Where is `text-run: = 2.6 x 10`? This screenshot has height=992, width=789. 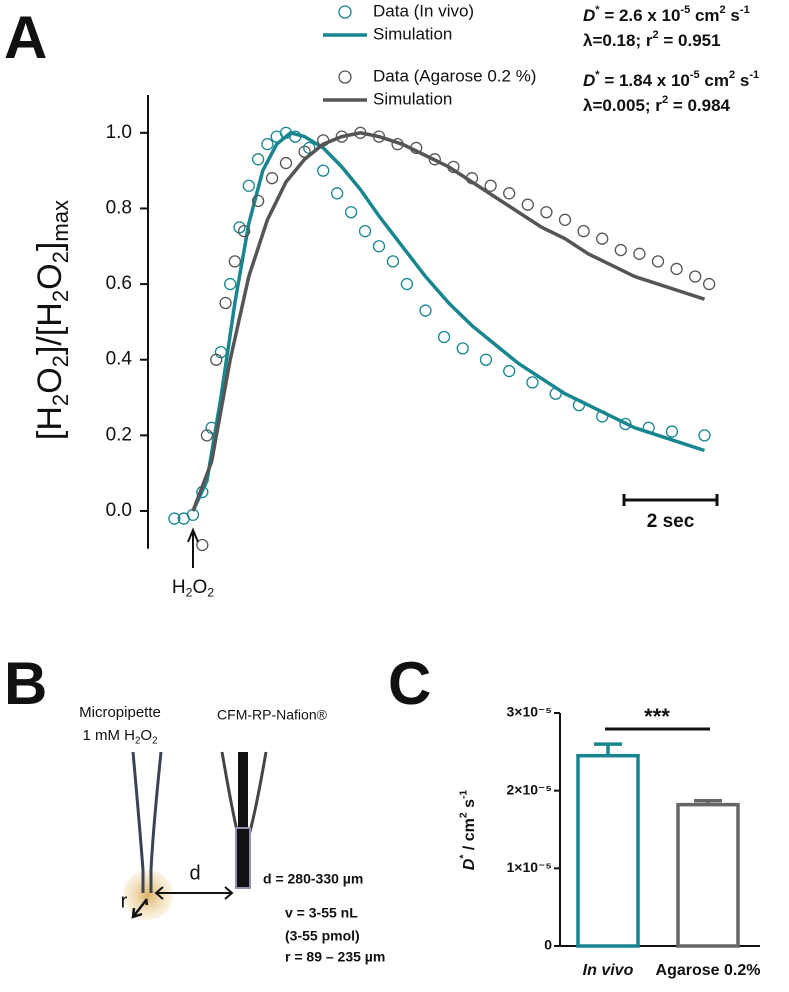
text-run: = 2.6 x 10 is located at coordinates (640, 15).